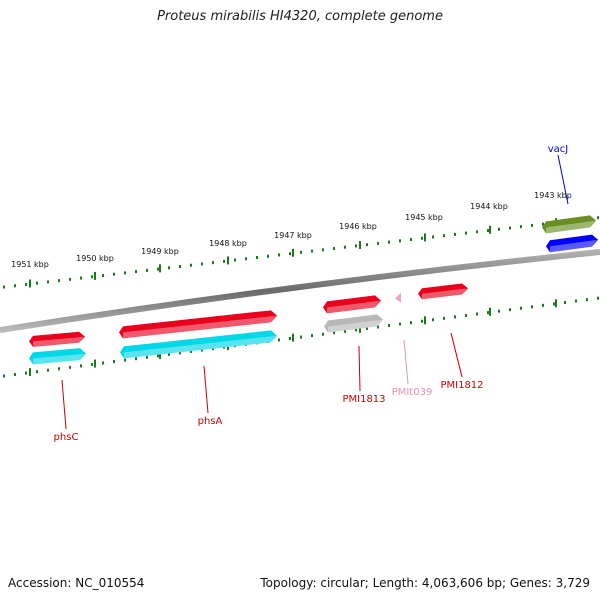  I want to click on ruler-upper, so click(301, 252).